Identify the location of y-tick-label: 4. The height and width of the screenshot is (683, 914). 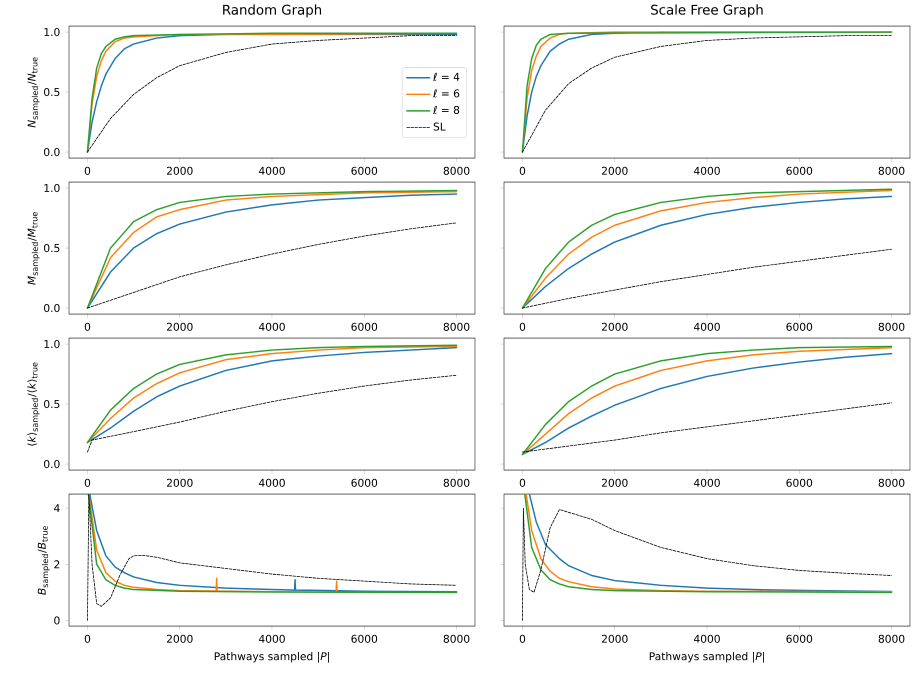
(57, 508).